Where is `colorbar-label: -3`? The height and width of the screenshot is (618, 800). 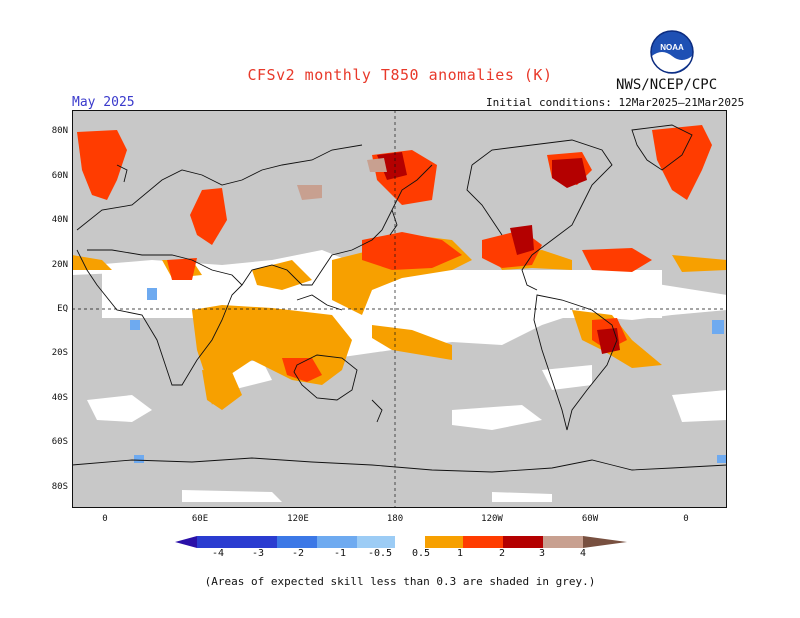 colorbar-label: -3 is located at coordinates (258, 553).